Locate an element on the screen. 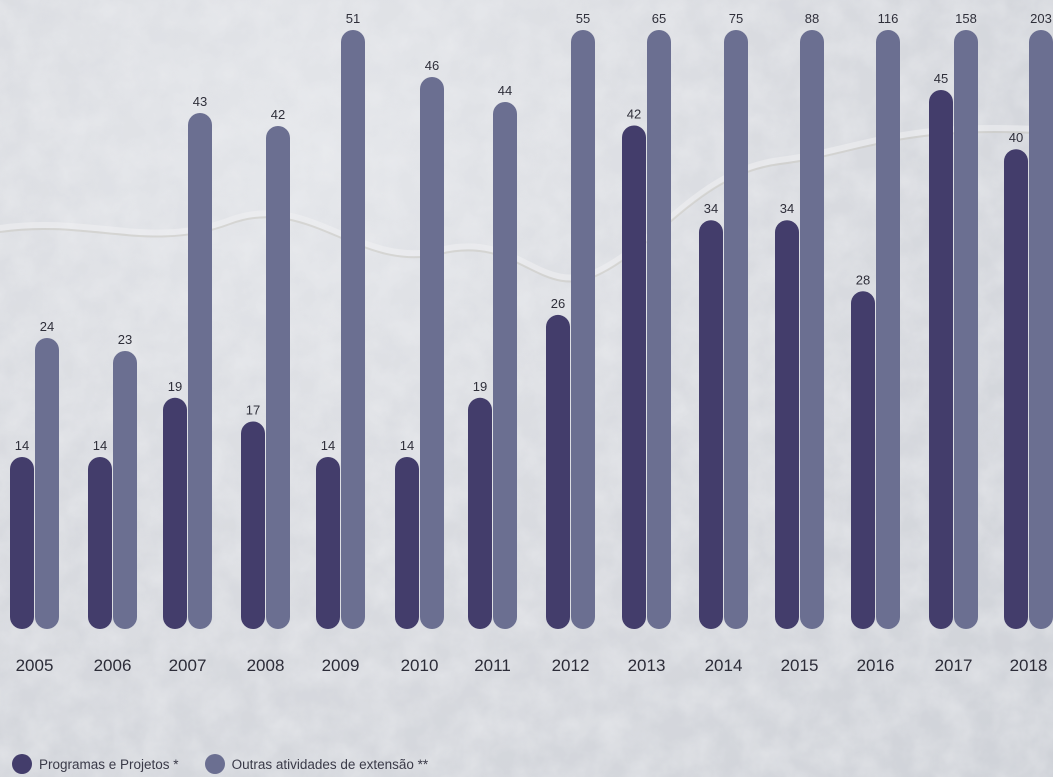  bar-outras-2018 is located at coordinates (1041, 329).